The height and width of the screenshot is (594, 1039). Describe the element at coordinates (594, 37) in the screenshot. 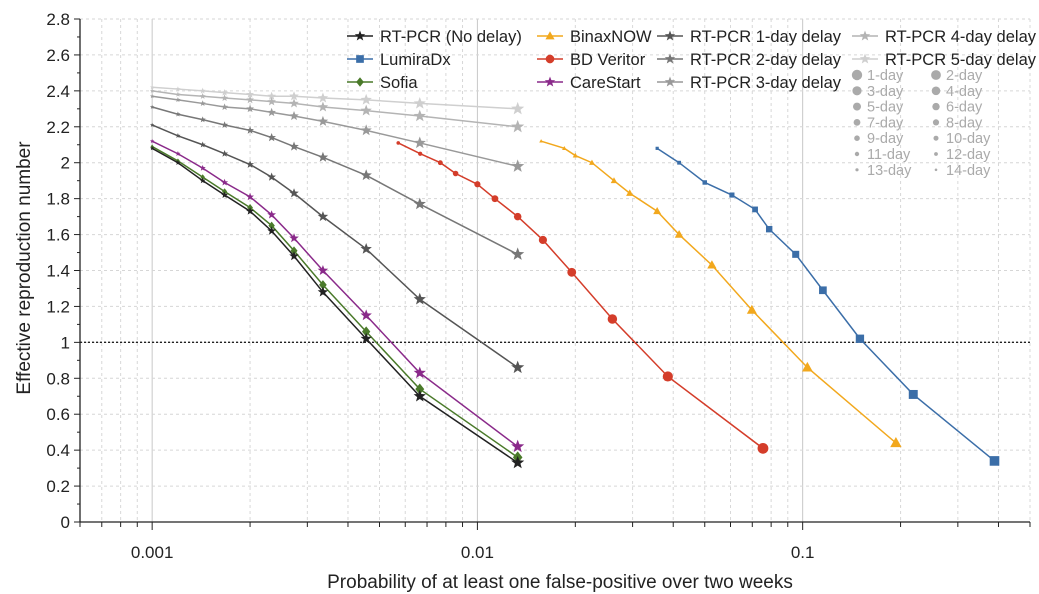

I see `legend-item: BinaxNOW` at that location.